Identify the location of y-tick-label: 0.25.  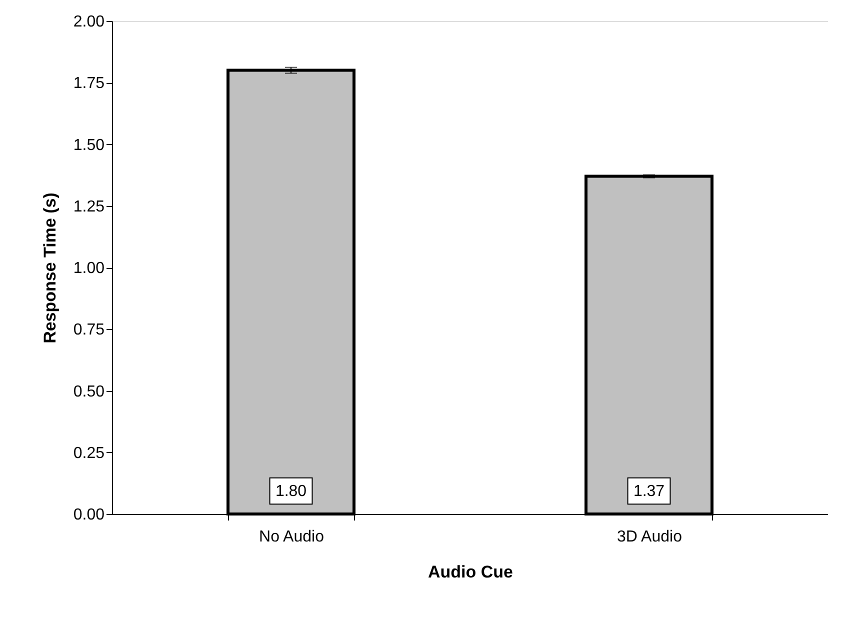
(89, 453).